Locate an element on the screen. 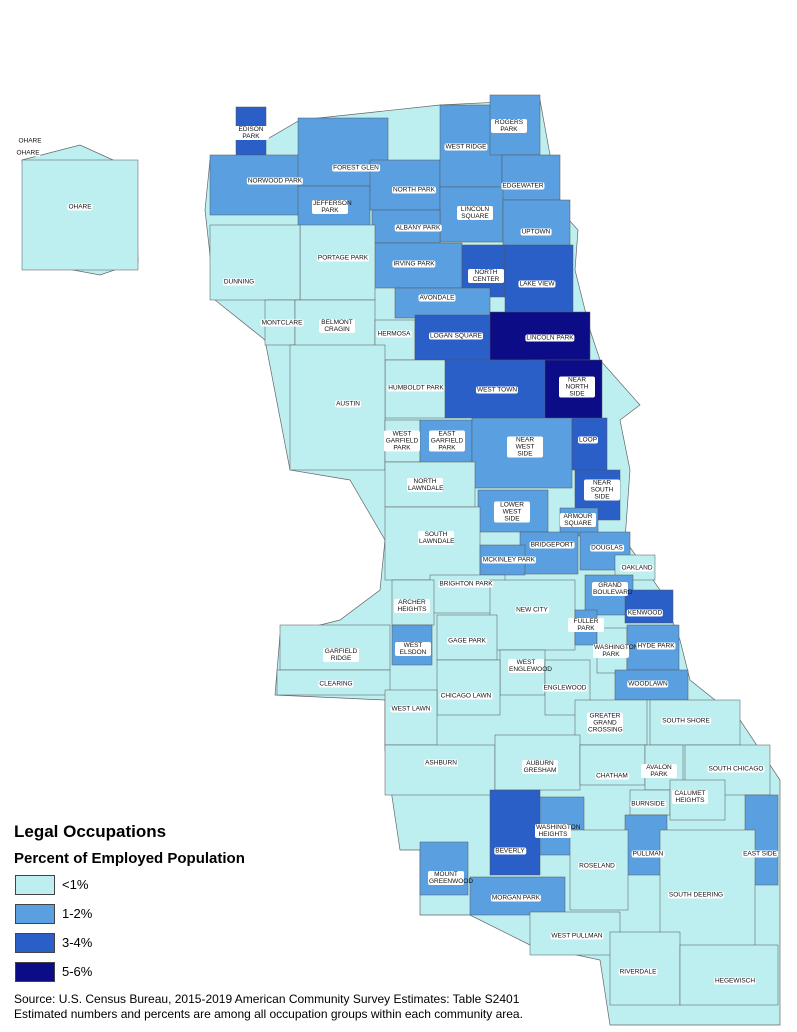  area-label: WEST PULLMAN is located at coordinates (577, 936).